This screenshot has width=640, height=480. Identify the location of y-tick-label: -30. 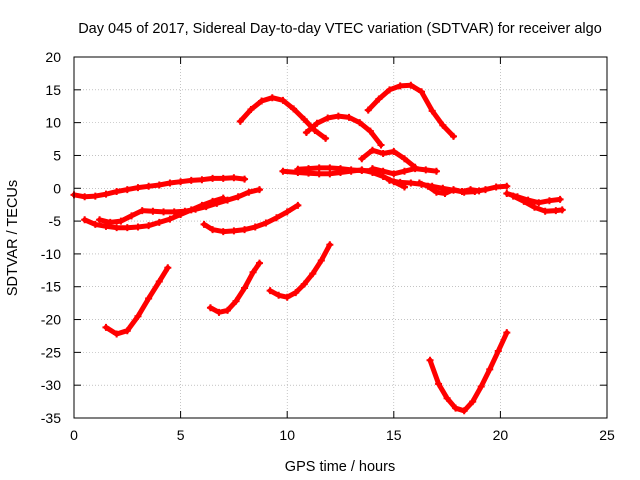
(51, 385).